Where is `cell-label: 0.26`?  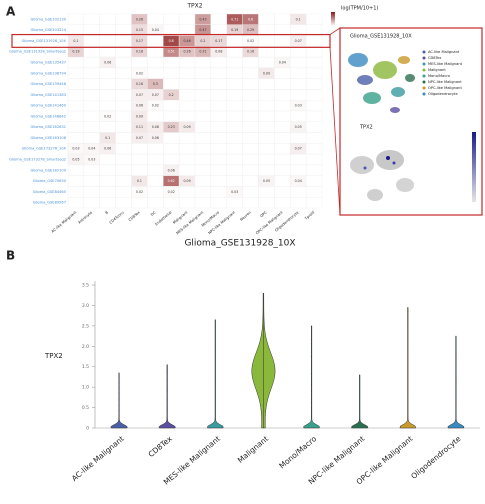
cell-label: 0.26 is located at coordinates (187, 52).